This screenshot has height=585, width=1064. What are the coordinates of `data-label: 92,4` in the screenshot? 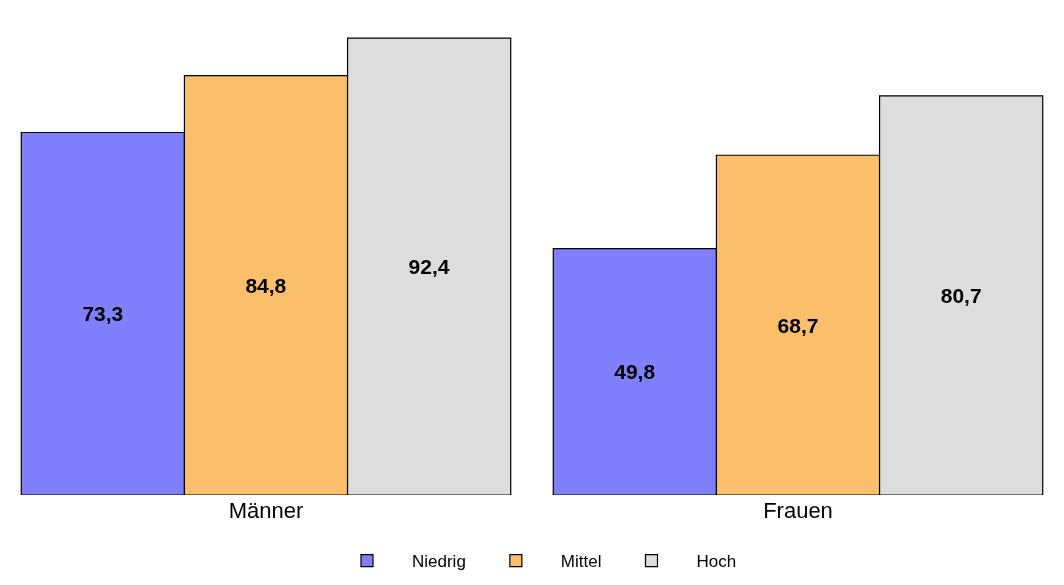 It's located at (429, 267).